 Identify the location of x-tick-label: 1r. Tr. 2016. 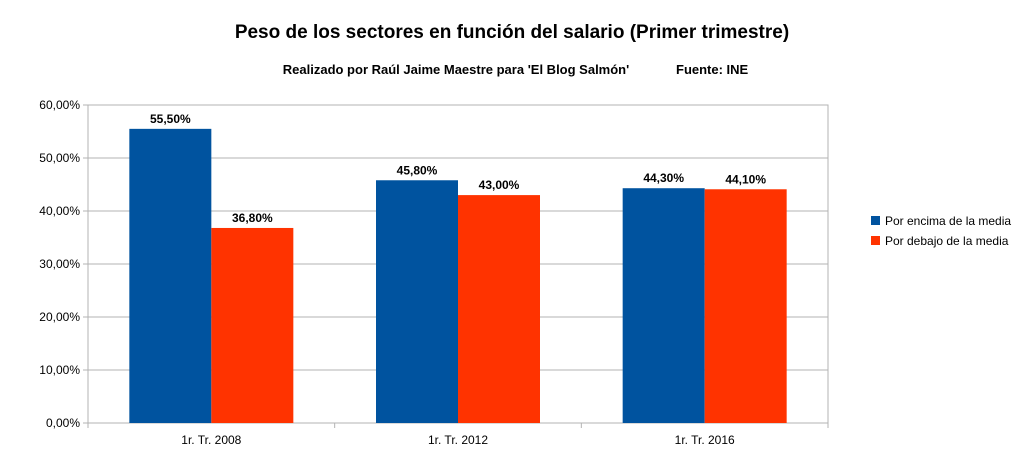
(705, 440).